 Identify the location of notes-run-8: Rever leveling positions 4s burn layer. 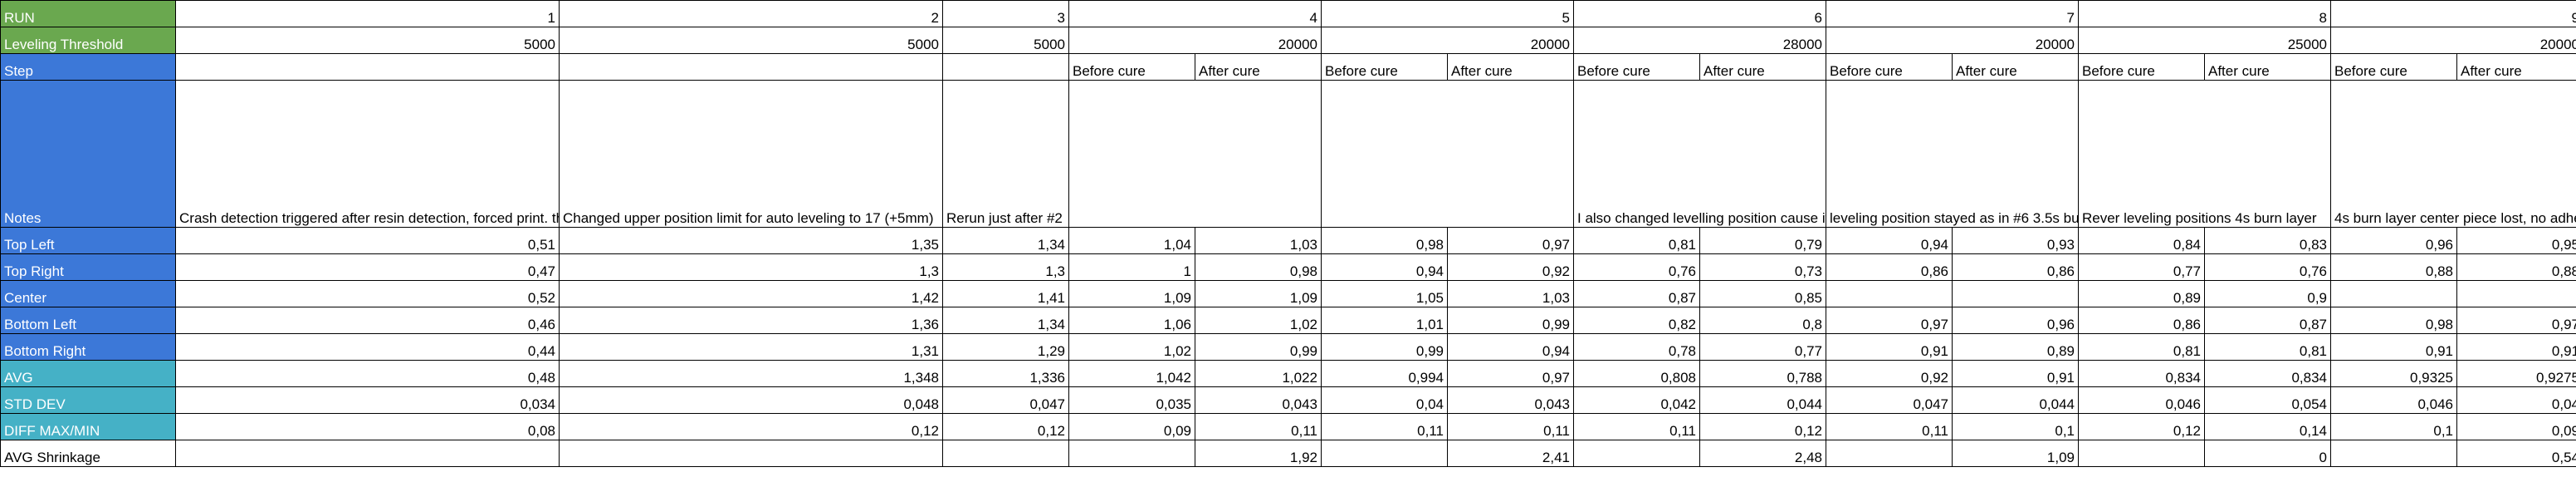
(2204, 154).